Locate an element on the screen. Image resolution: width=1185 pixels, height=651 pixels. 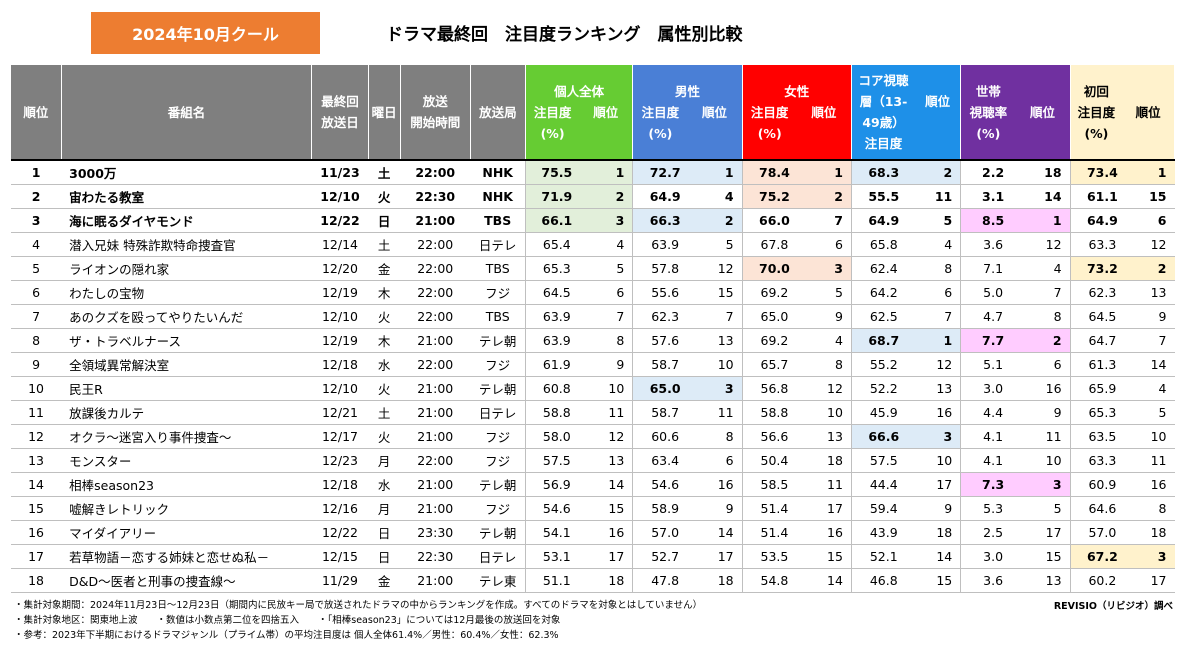
cell-weekday: 月 is located at coordinates (384, 460).